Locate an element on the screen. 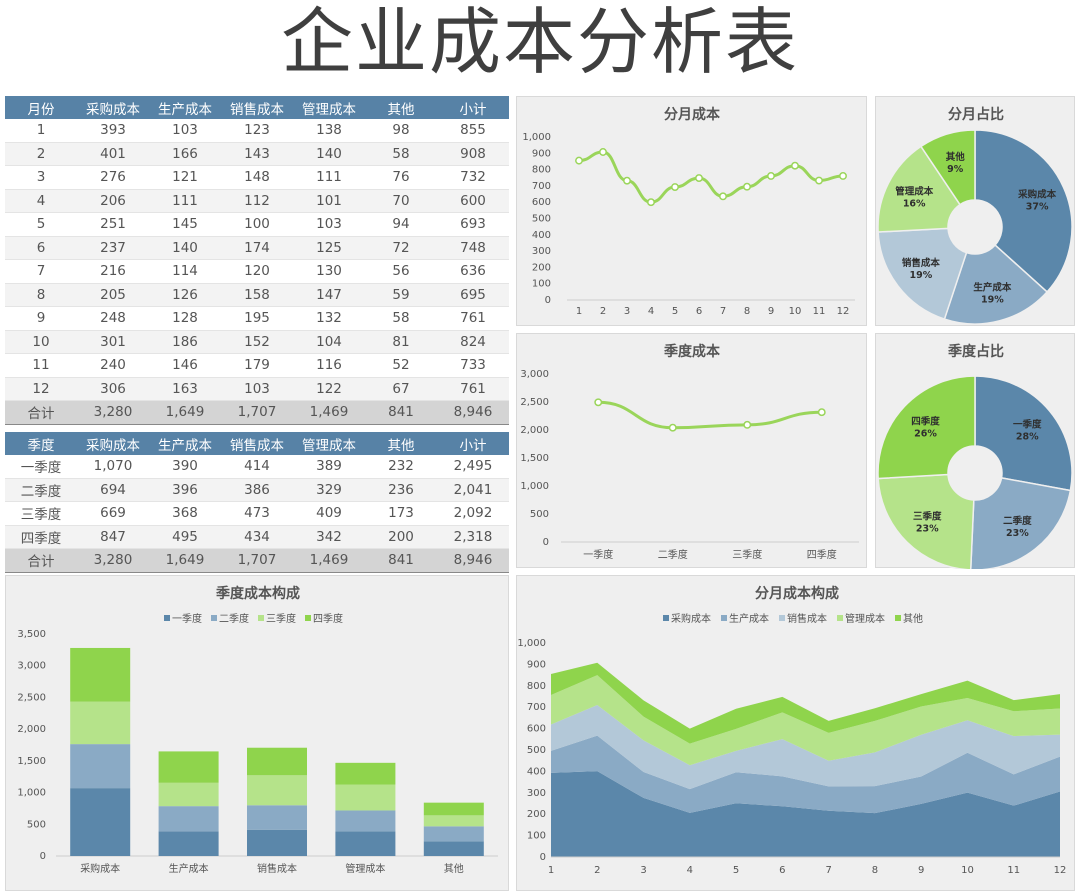  total-cell: 1,707 is located at coordinates (257, 412).